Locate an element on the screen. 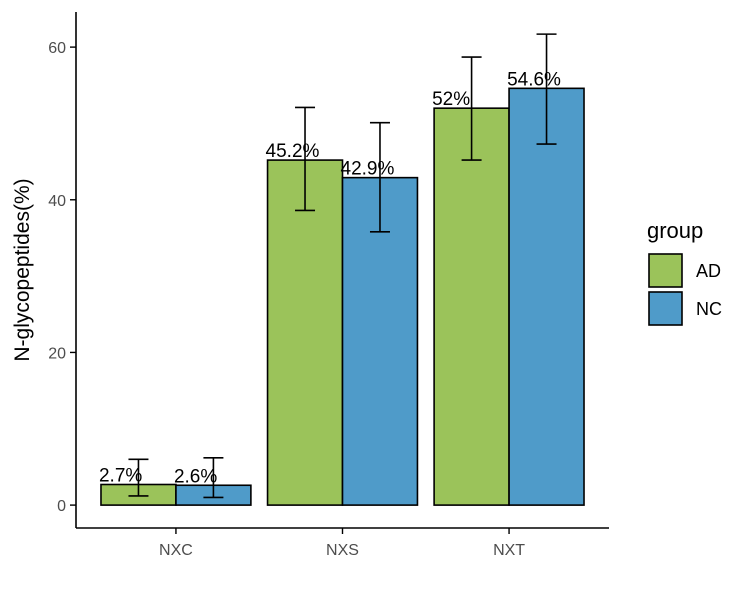  x-ticks-layer: NXC NXS NXT is located at coordinates (342, 543).